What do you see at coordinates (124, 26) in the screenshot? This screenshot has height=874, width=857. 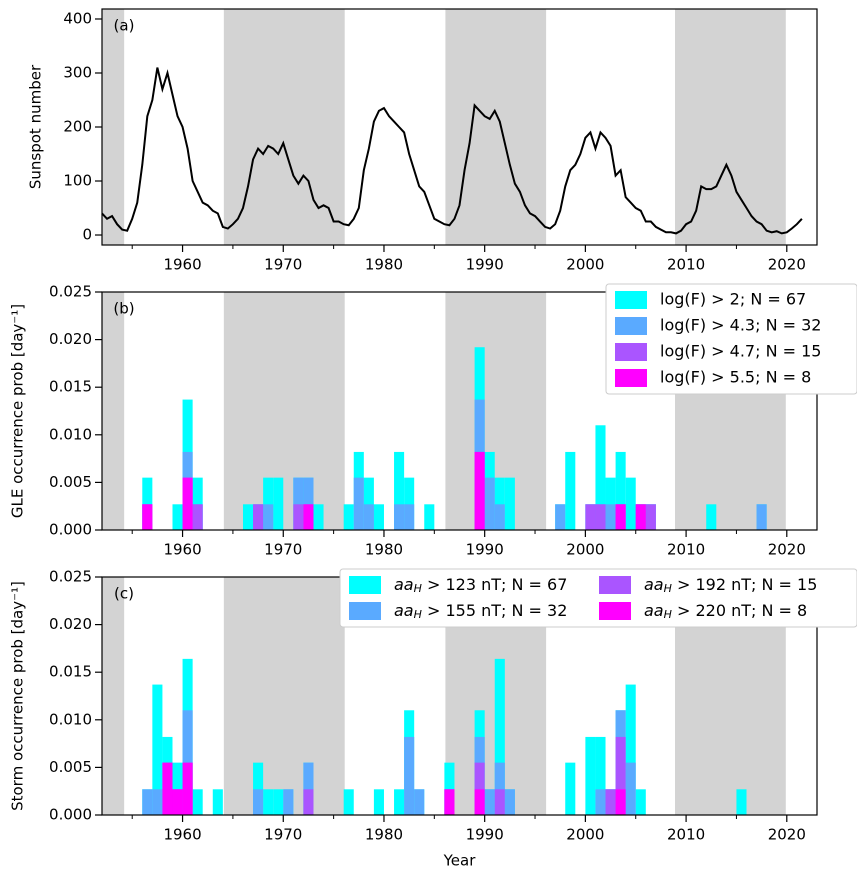 I see `panel-label: (a)` at bounding box center [124, 26].